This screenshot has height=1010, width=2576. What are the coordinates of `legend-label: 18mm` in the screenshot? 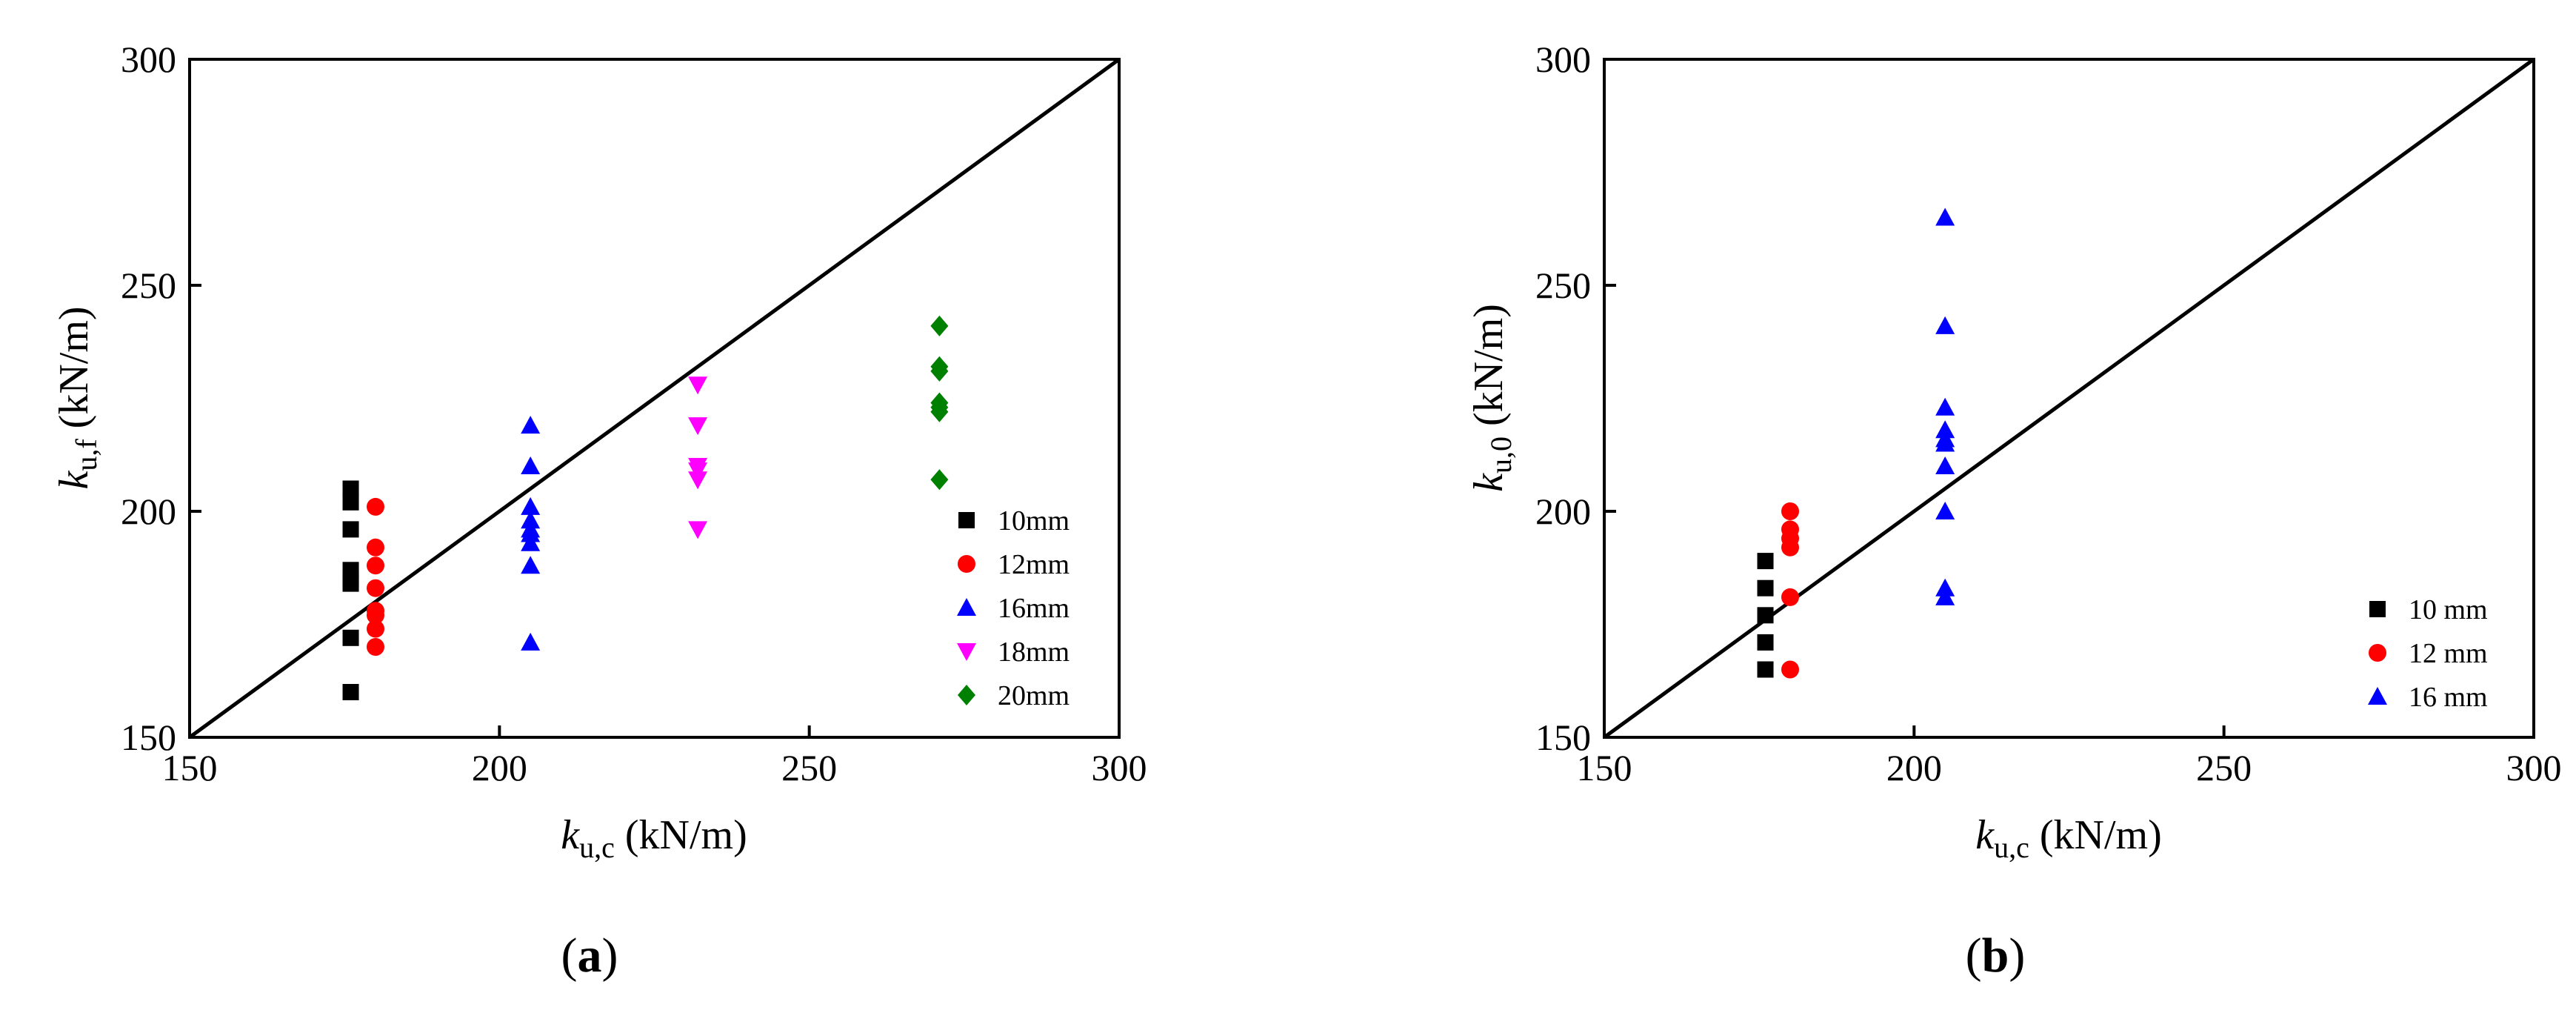 It's located at (1034, 652).